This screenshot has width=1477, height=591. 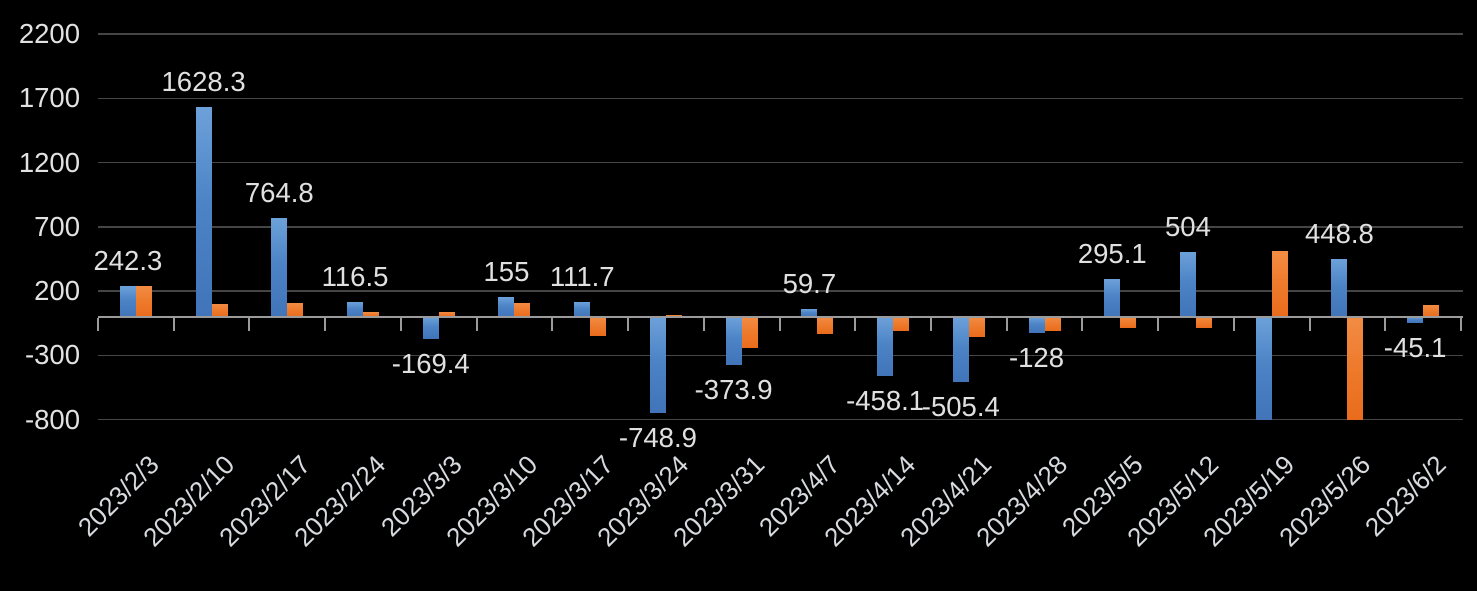 What do you see at coordinates (49, 98) in the screenshot?
I see `y-axis-tick-label: 1700` at bounding box center [49, 98].